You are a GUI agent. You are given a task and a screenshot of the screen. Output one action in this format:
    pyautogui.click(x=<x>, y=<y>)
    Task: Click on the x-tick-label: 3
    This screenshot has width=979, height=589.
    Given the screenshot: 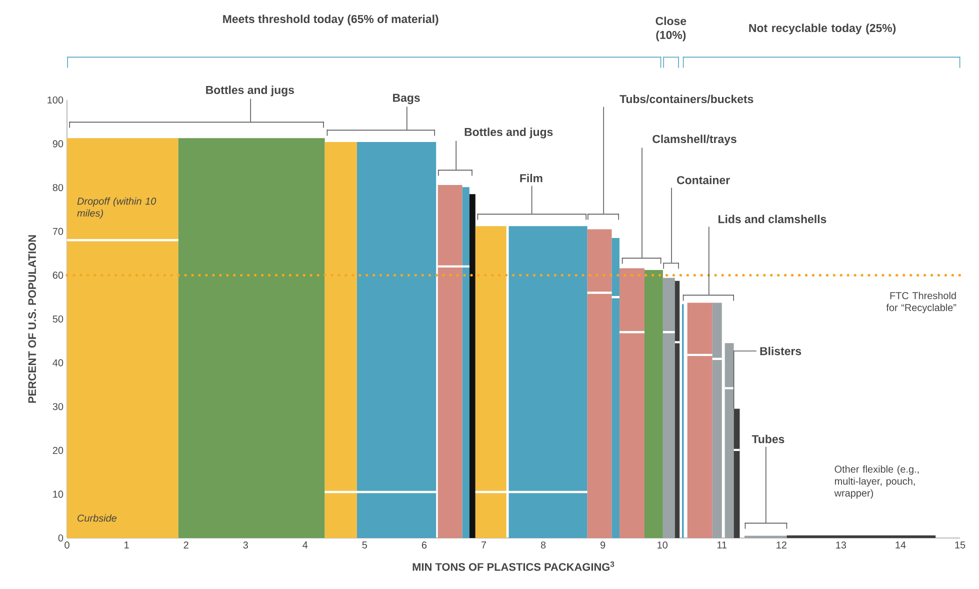 What is the action you would take?
    pyautogui.click(x=245, y=545)
    